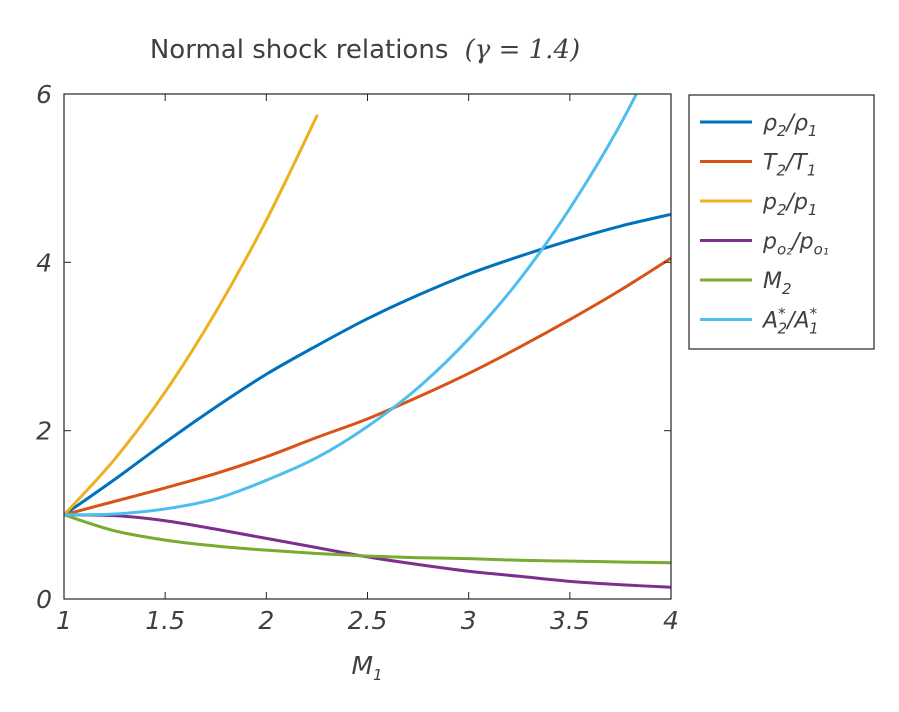  I want to click on legend-label-stagnation-pressure-ratio: po₂/po₁, so click(795, 244).